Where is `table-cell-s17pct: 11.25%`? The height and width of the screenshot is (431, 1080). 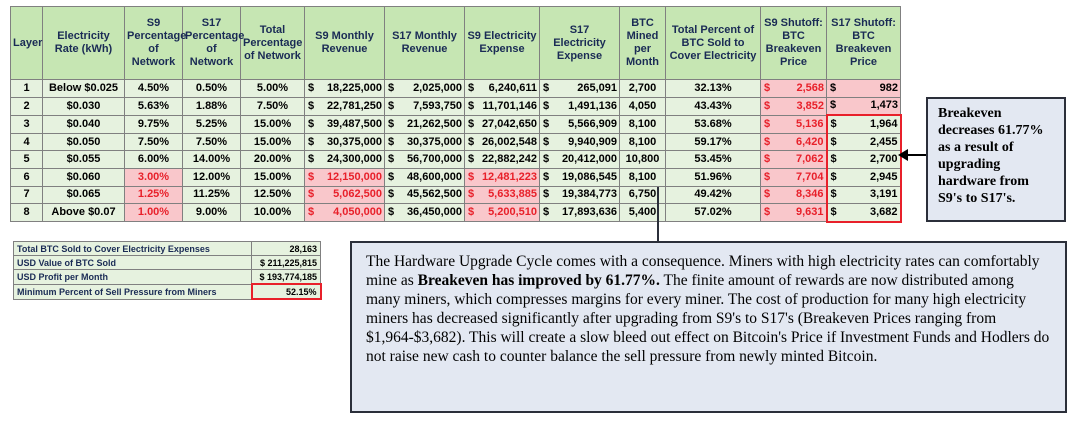
table-cell-s17pct: 11.25% is located at coordinates (211, 195).